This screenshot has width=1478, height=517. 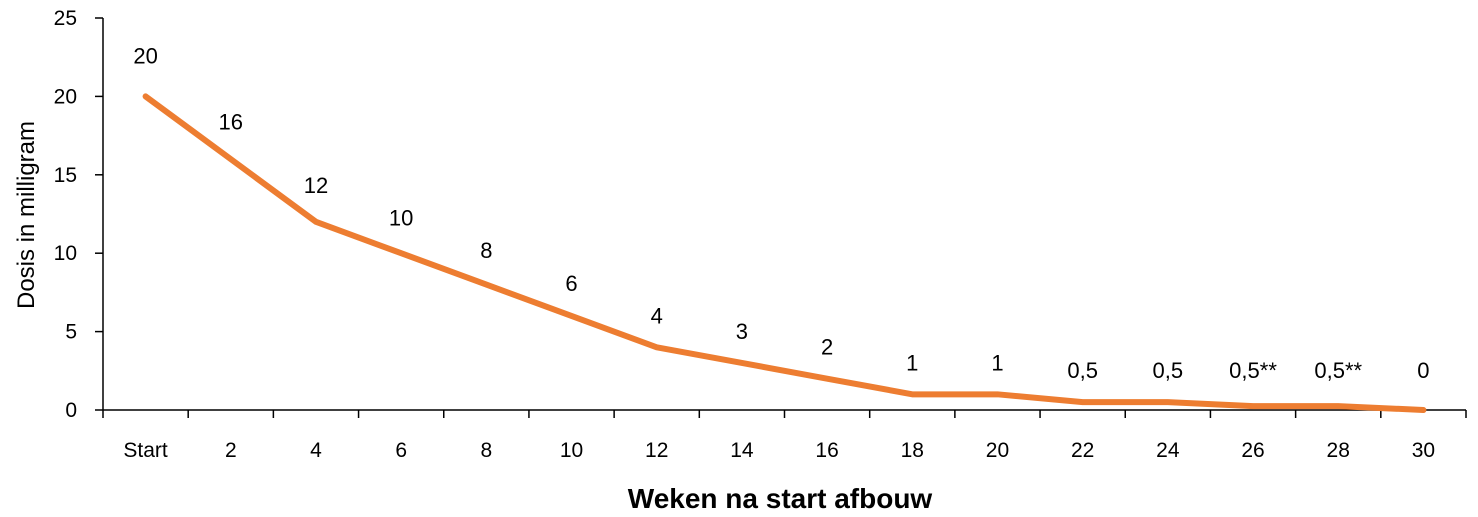 What do you see at coordinates (912, 450) in the screenshot?
I see `x-tick-label: 18` at bounding box center [912, 450].